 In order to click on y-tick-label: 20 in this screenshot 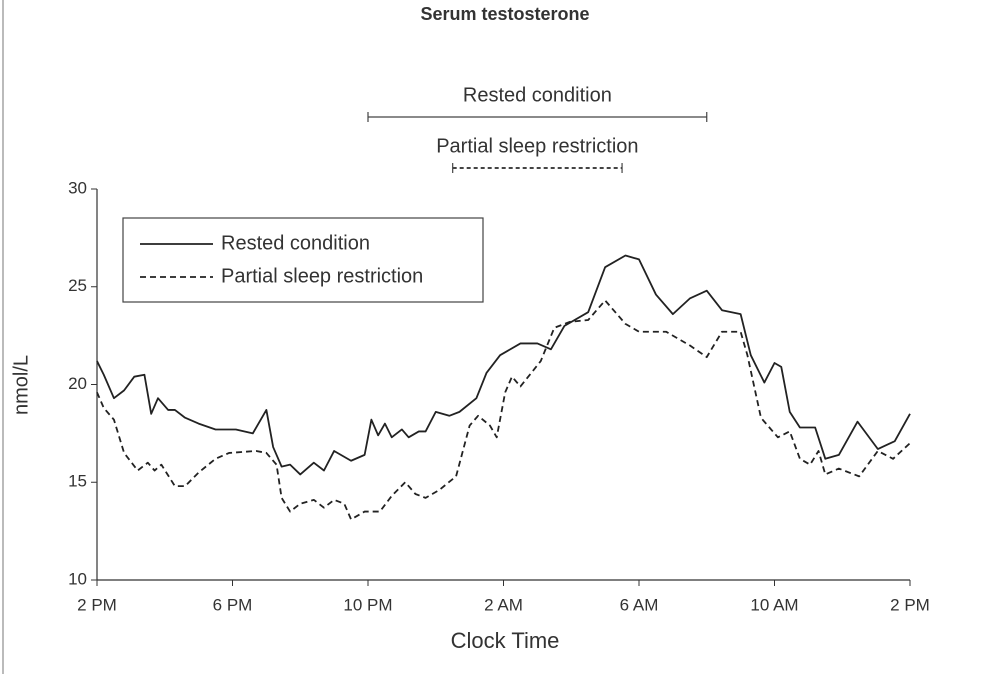, I will do `click(77, 383)`.